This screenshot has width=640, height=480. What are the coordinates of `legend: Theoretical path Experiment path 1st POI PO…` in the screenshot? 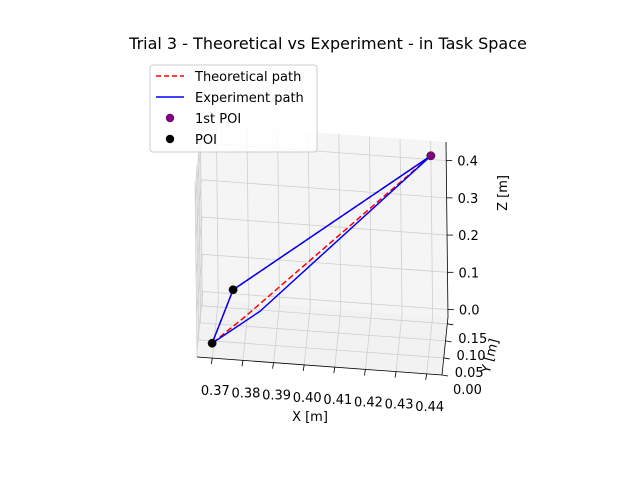 It's located at (233, 108).